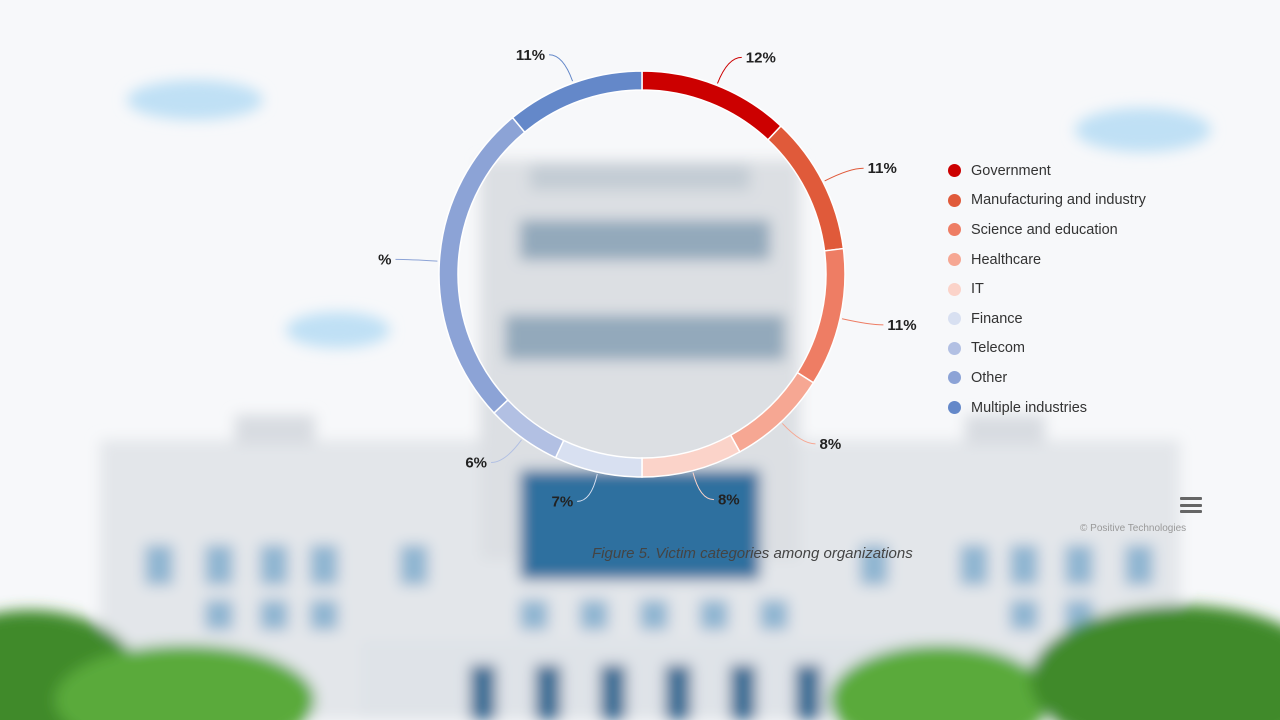  Describe the element at coordinates (761, 57) in the screenshot. I see `data-label: 12%` at that location.